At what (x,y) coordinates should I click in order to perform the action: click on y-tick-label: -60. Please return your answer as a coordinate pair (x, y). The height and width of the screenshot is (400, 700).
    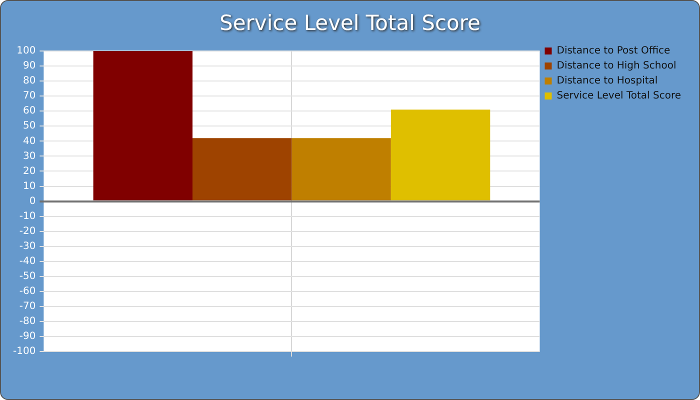
    Looking at the image, I should click on (27, 292).